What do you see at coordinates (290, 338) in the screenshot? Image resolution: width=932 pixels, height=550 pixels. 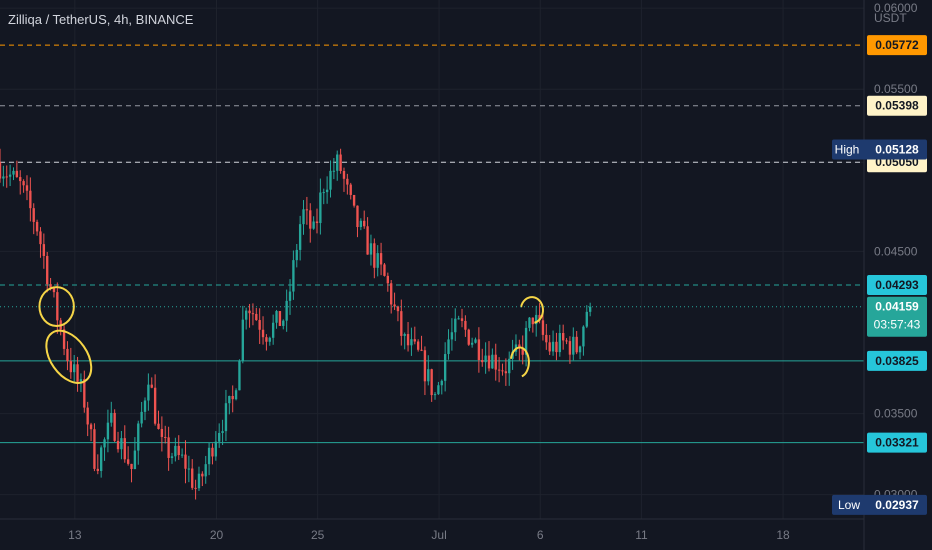 I see `annotations` at bounding box center [290, 338].